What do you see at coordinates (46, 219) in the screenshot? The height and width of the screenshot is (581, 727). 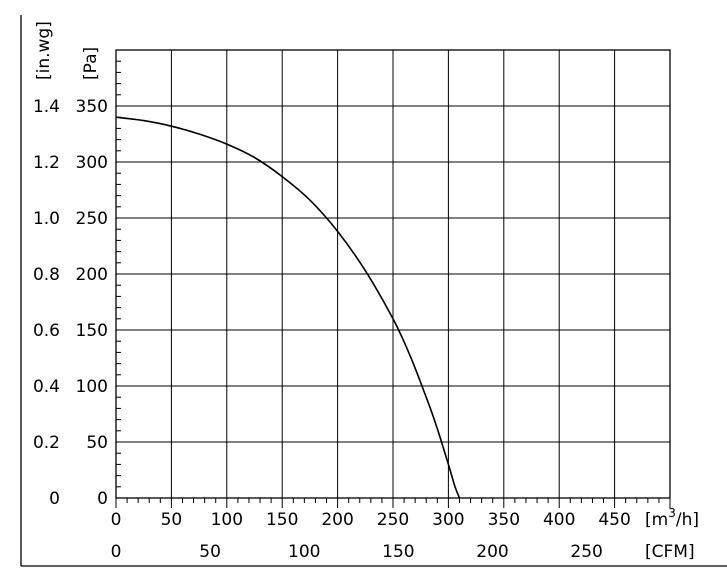 I see `y-tick-label-inwg: 1.0` at bounding box center [46, 219].